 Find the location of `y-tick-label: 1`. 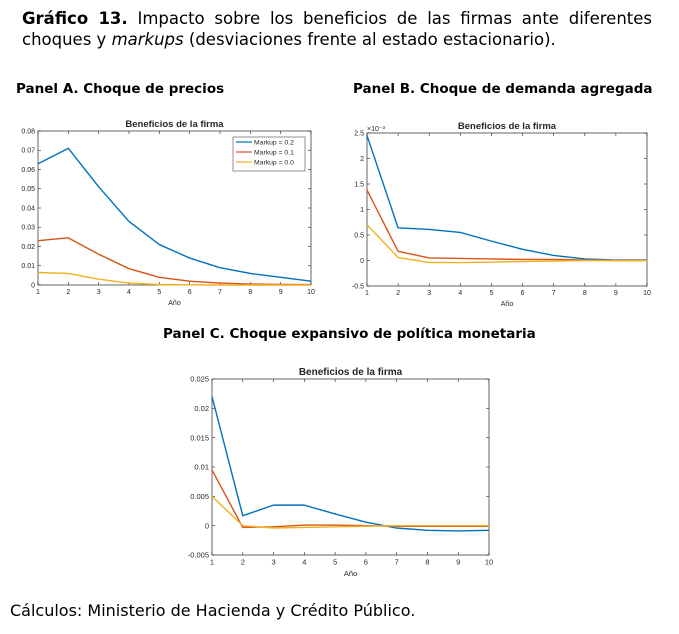

y-tick-label: 1 is located at coordinates (362, 210).